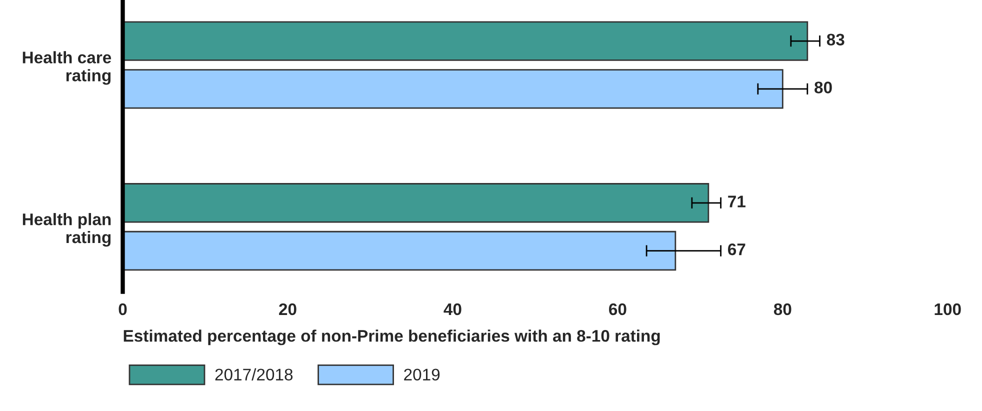 This screenshot has width=982, height=411. What do you see at coordinates (122, 309) in the screenshot?
I see `x-tick-label: 0` at bounding box center [122, 309].